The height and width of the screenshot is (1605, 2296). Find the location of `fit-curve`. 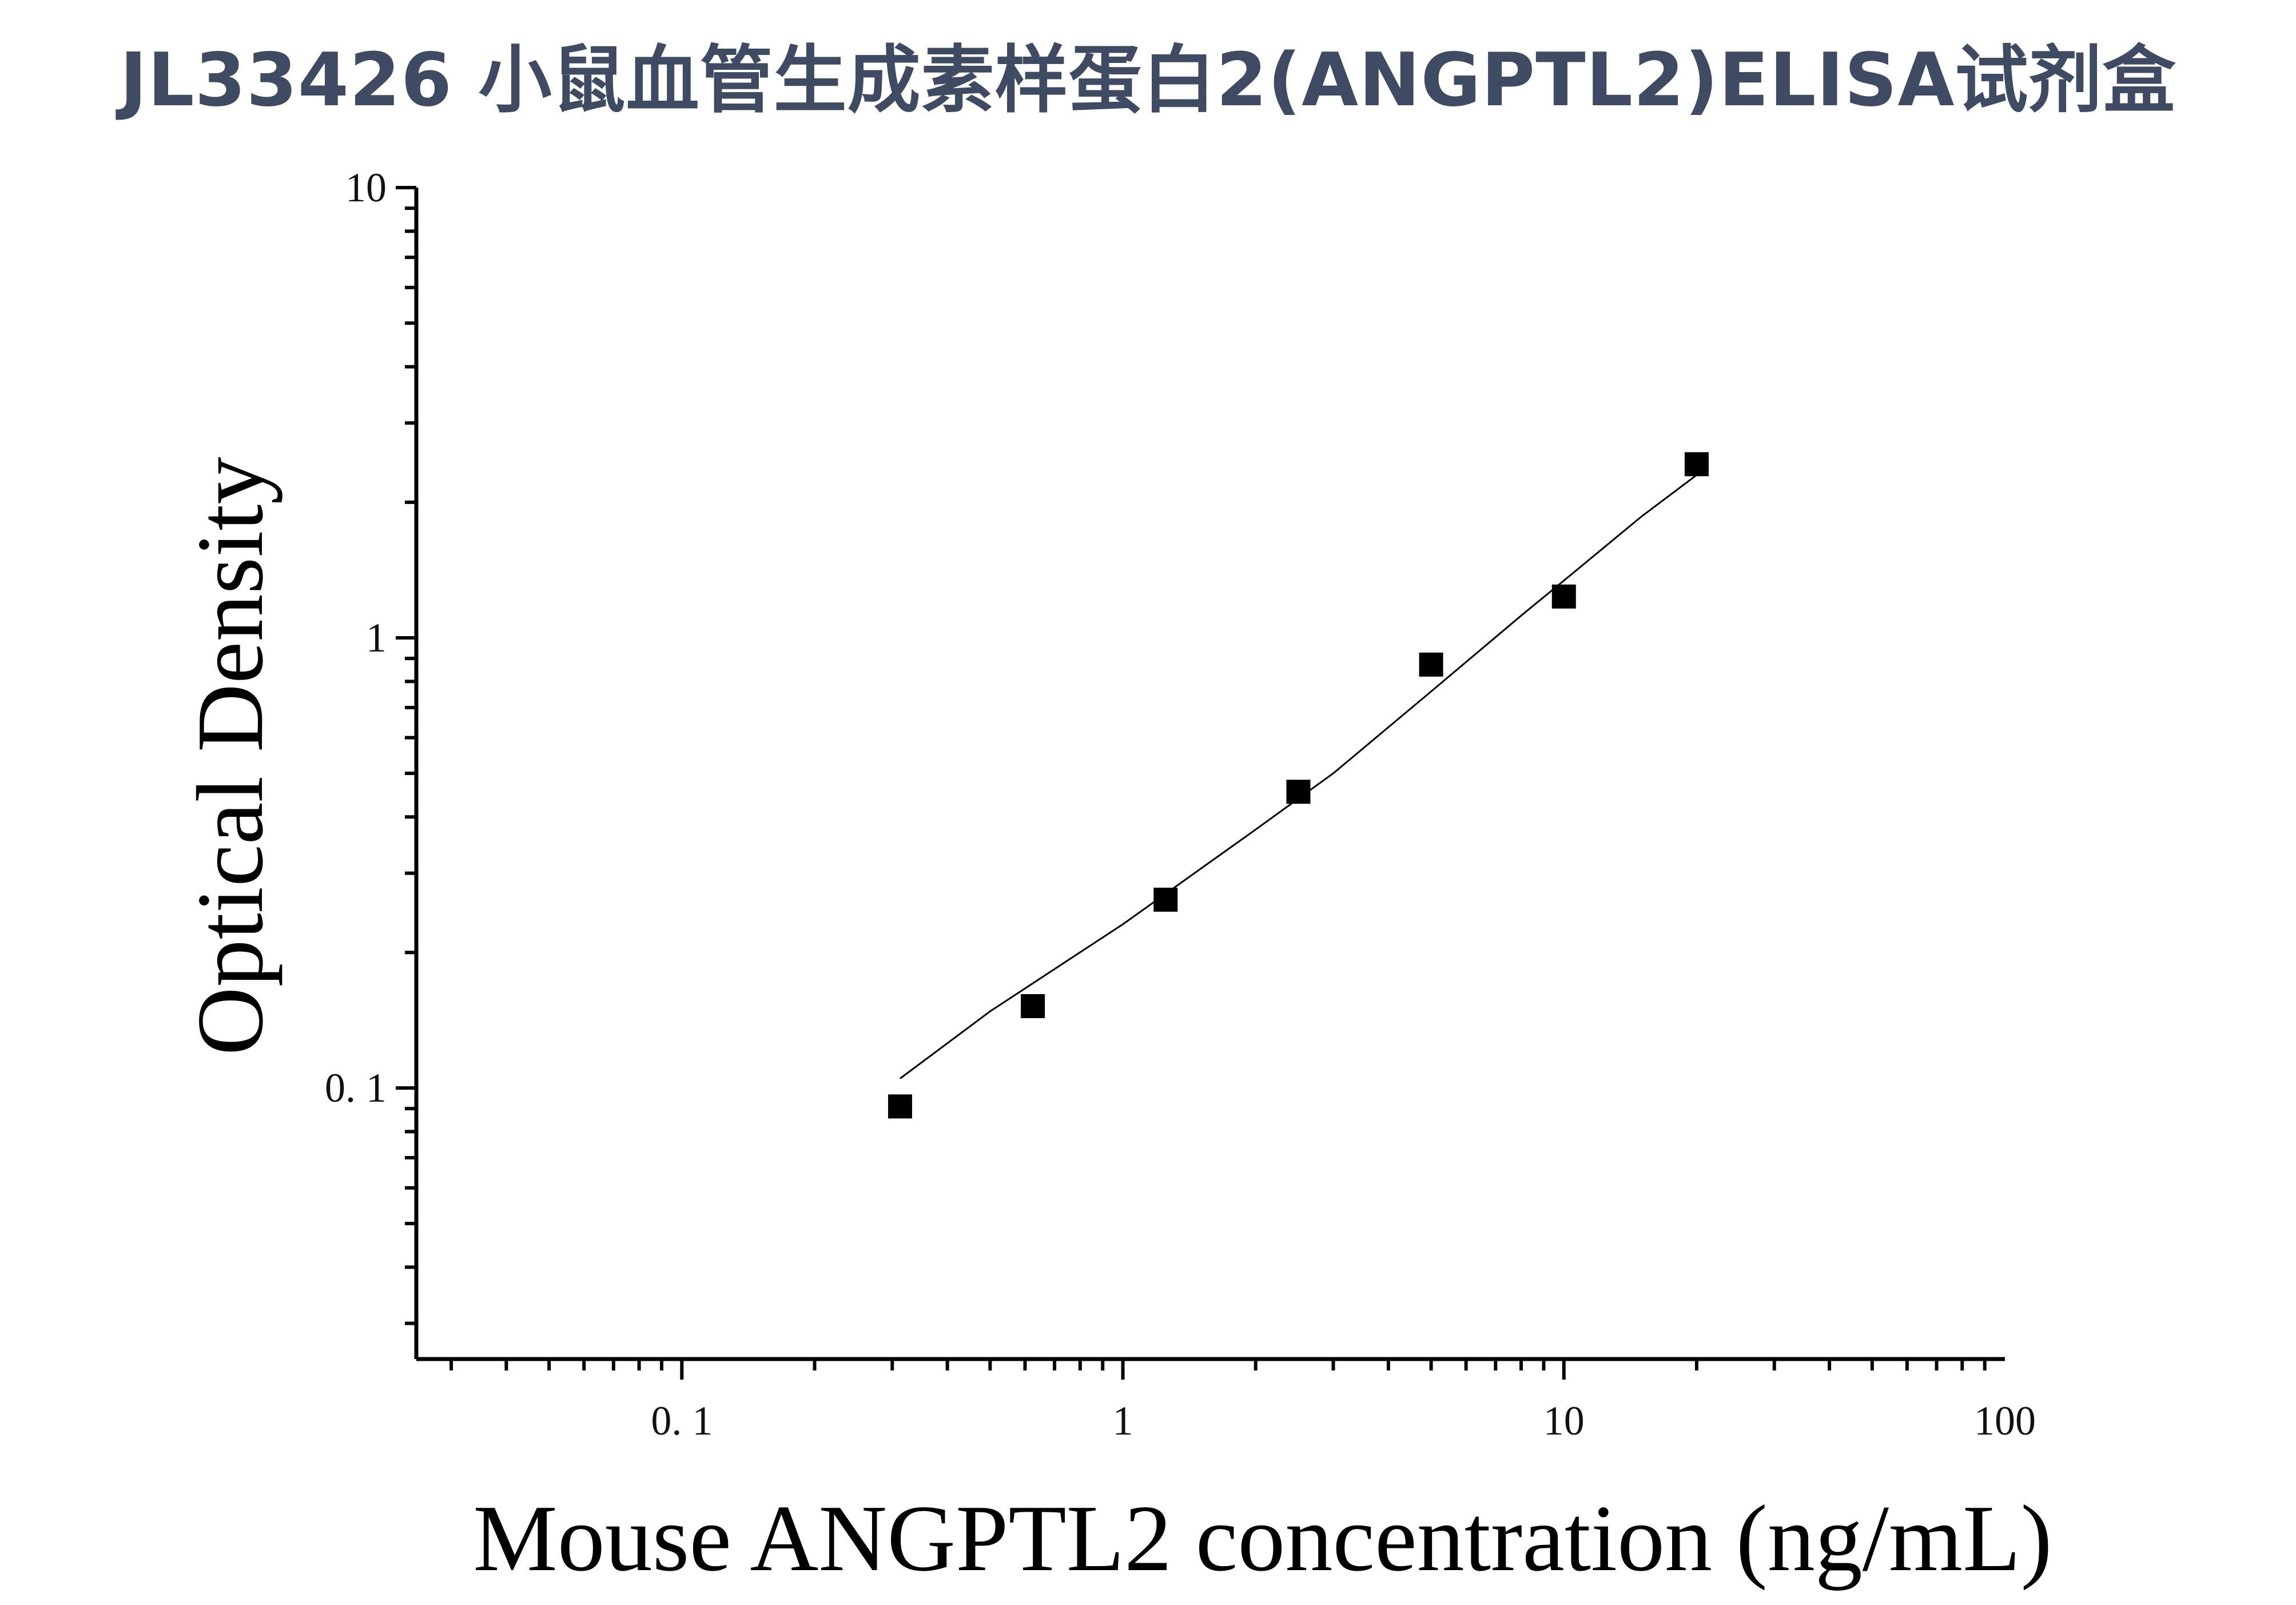

fit-curve is located at coordinates (1299, 776).